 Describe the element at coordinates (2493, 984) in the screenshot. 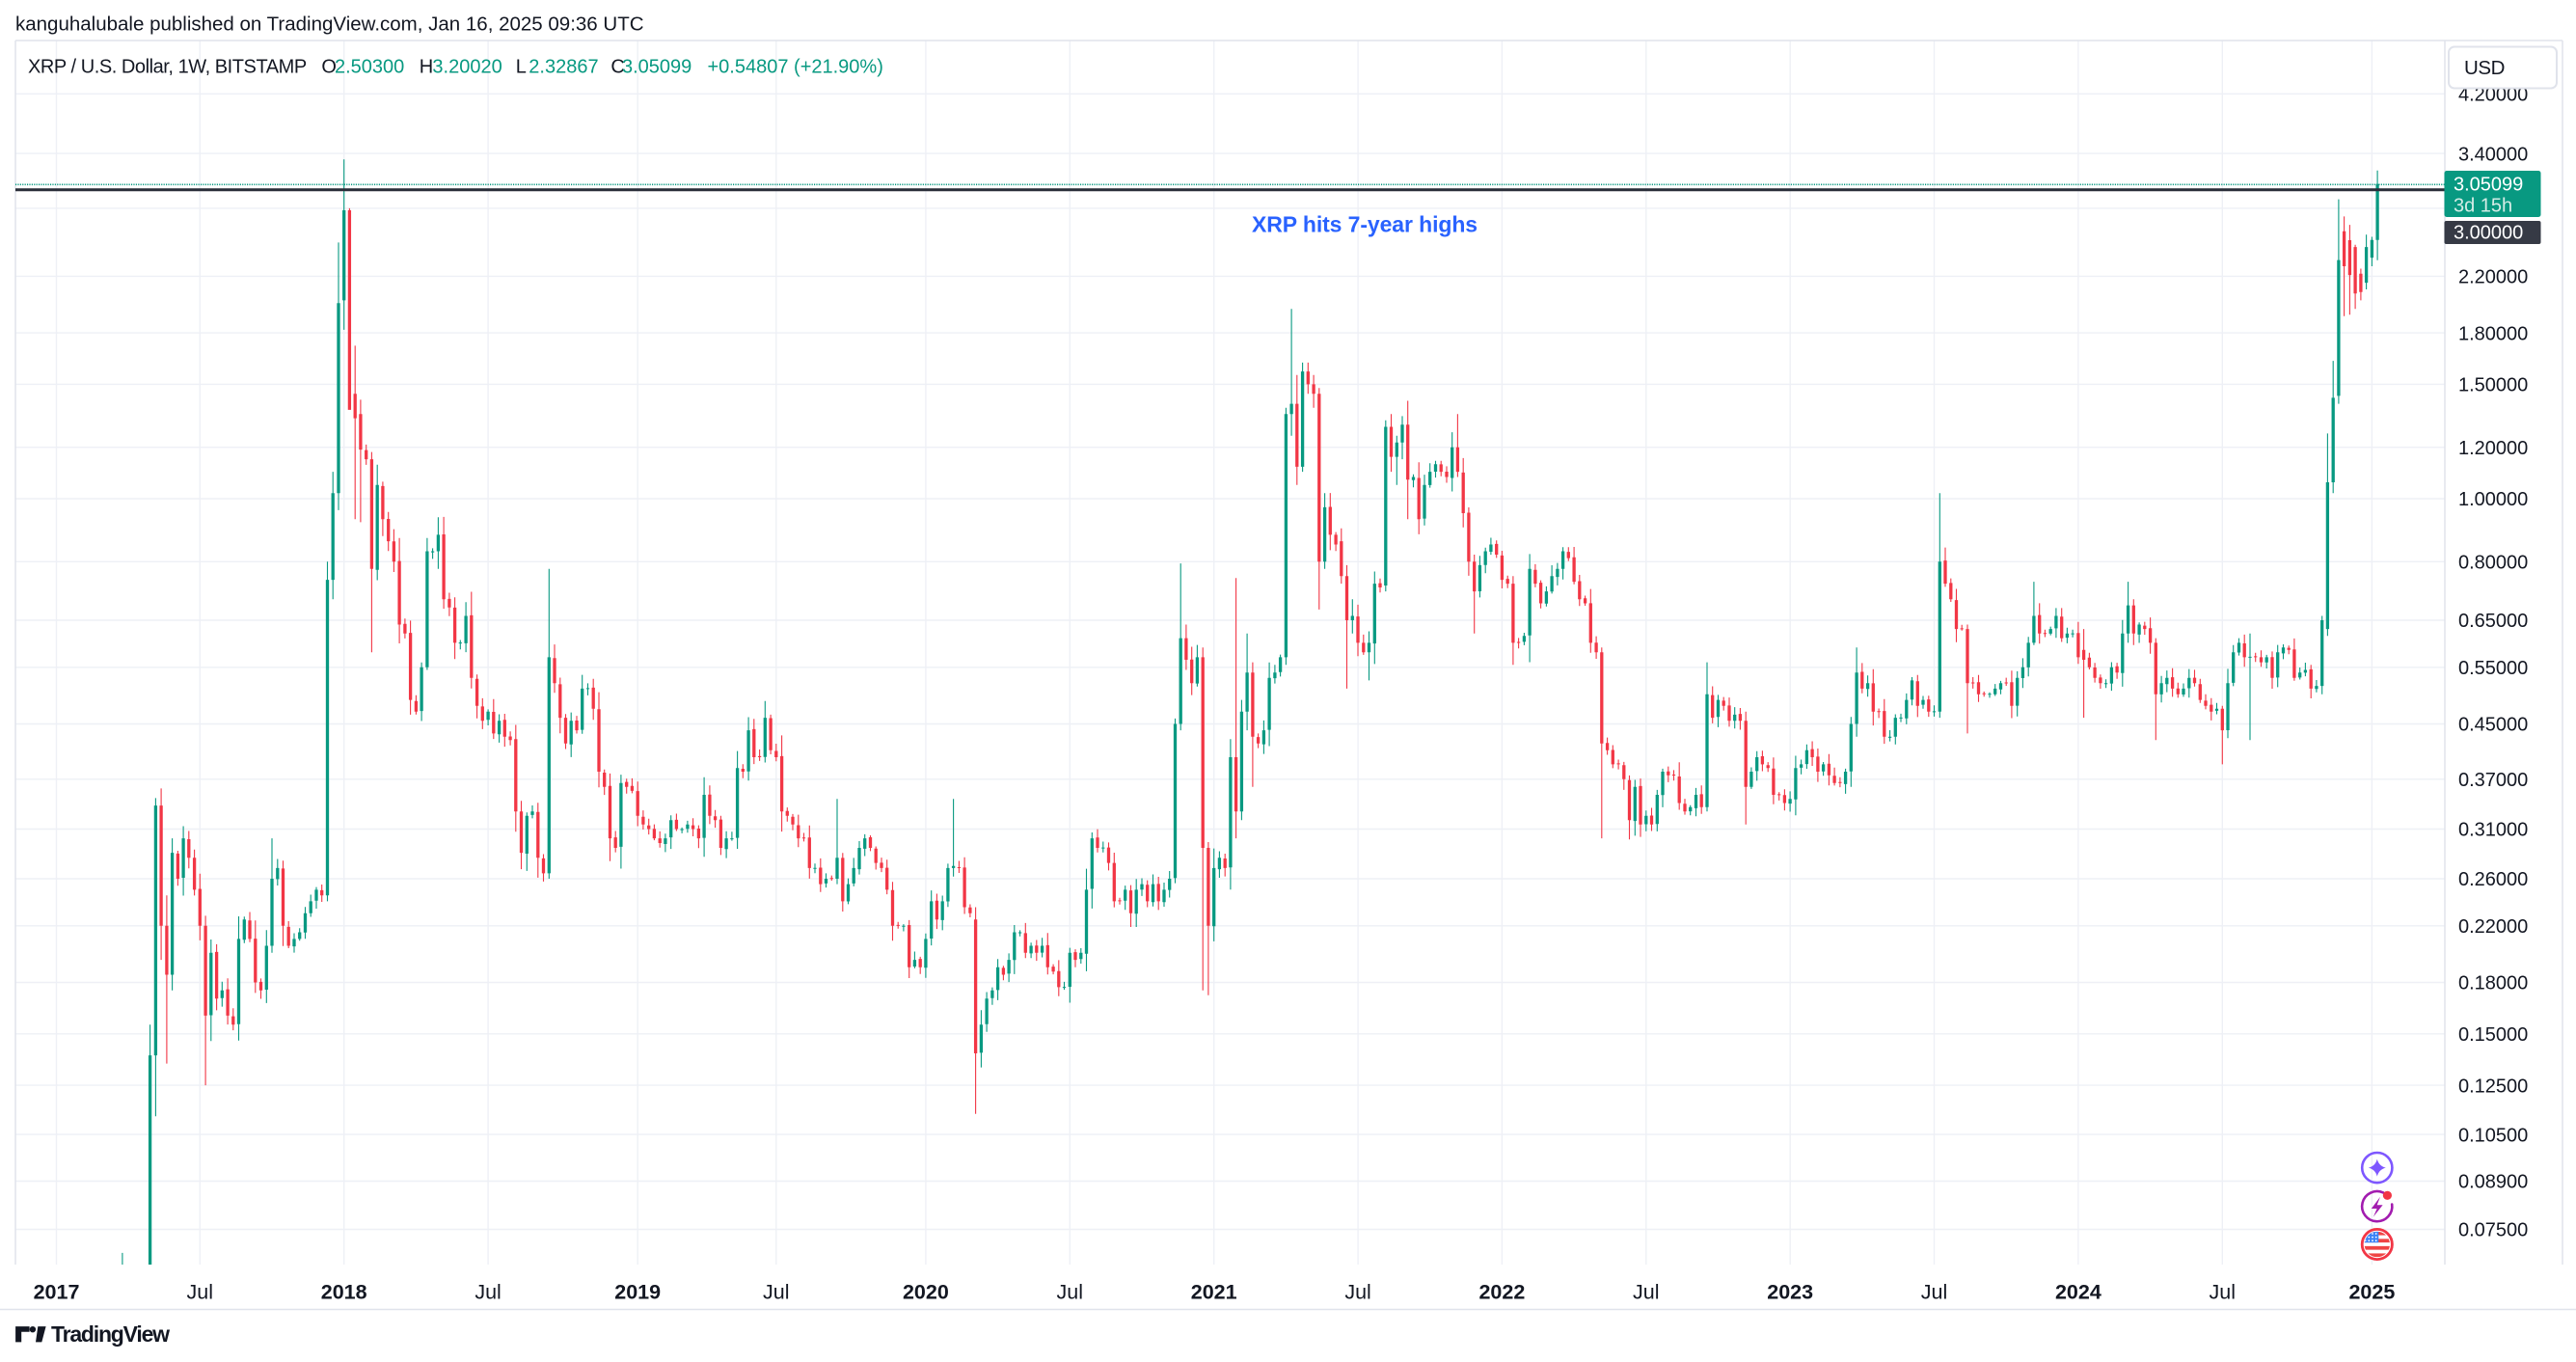

I see `svg-text: 0.18000` at that location.